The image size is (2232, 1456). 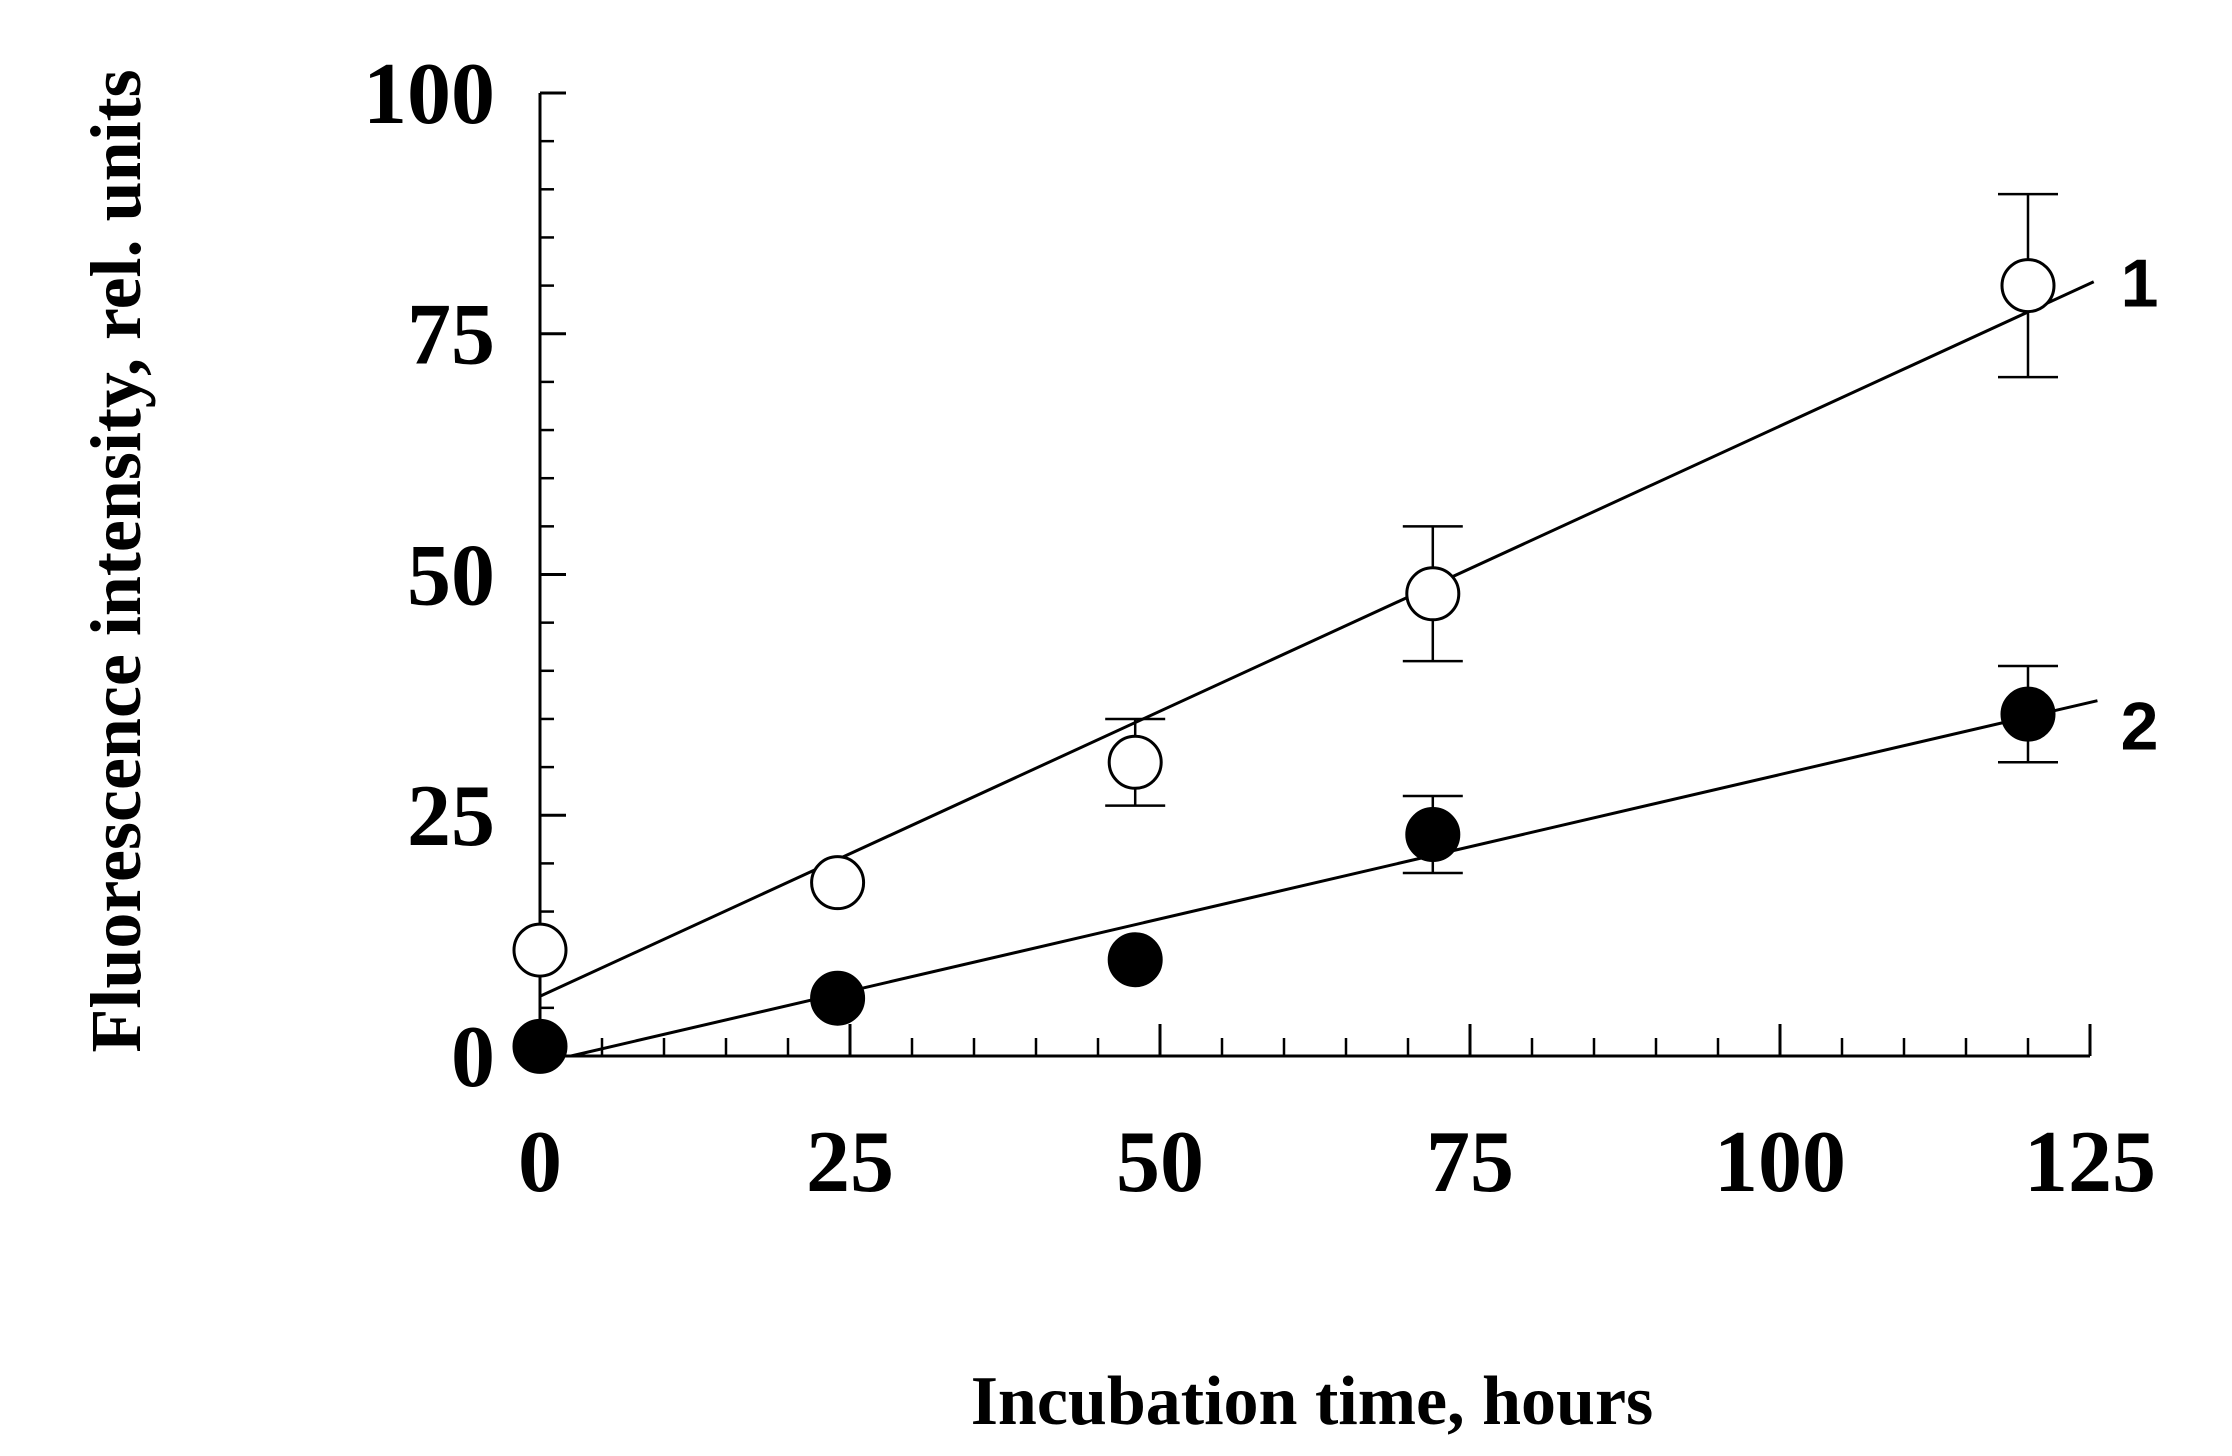 I want to click on x-tick-label: 0, so click(x=540, y=1162).